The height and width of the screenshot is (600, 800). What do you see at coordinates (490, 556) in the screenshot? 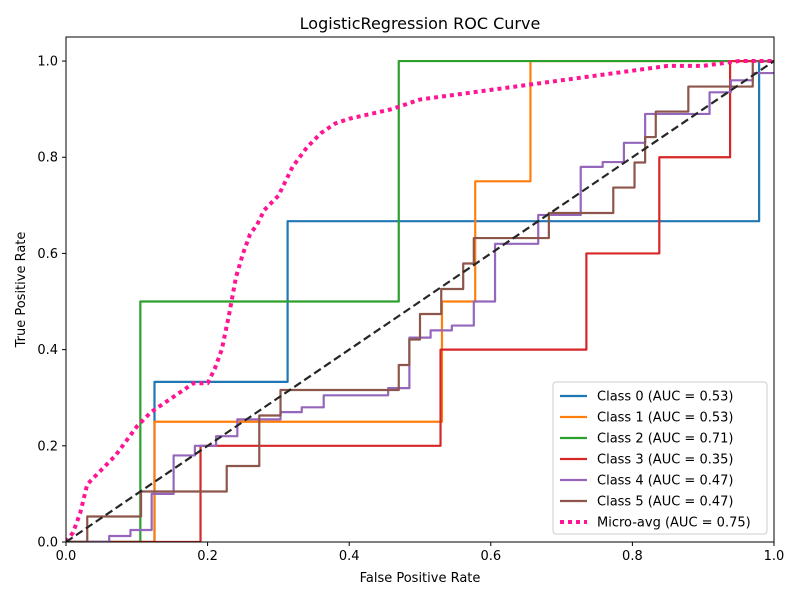
I see `x-tick-label: 0.6` at bounding box center [490, 556].